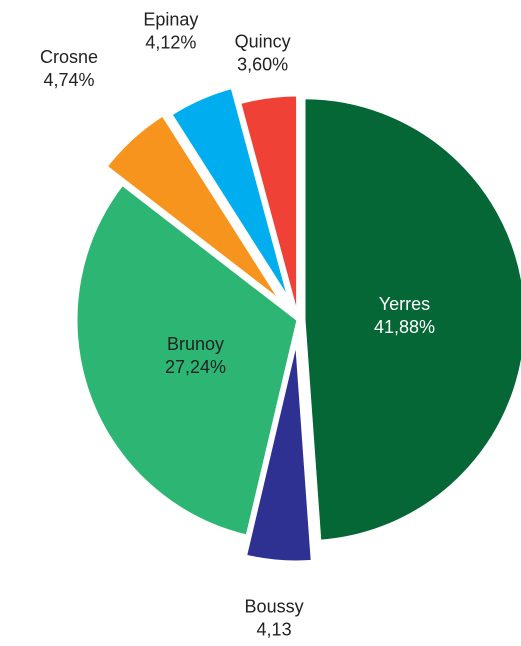 This screenshot has width=521, height=646. I want to click on slice-label: Quincy, so click(263, 41).